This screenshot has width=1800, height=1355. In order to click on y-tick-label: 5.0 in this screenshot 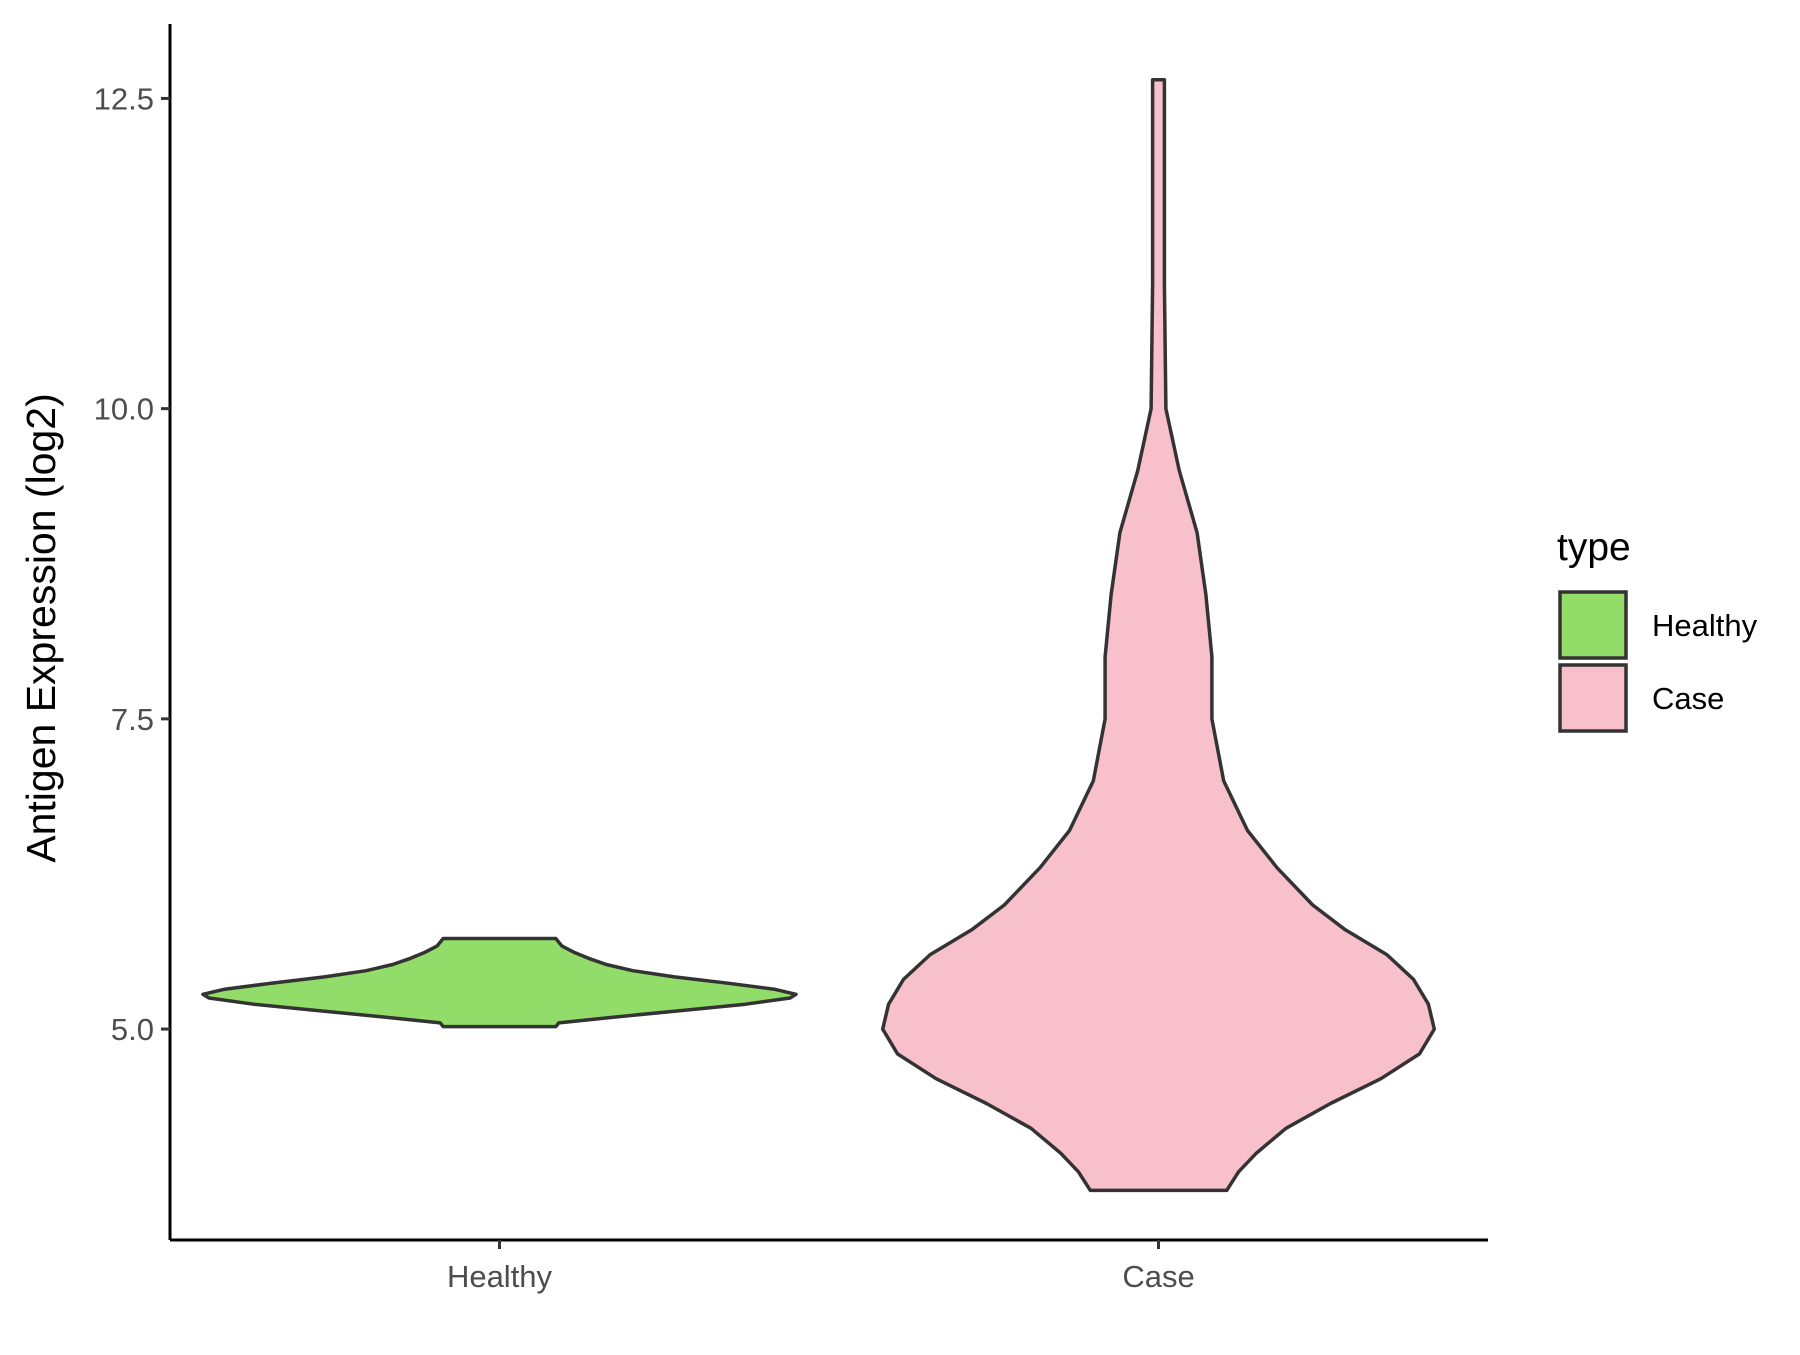, I will do `click(132, 1029)`.